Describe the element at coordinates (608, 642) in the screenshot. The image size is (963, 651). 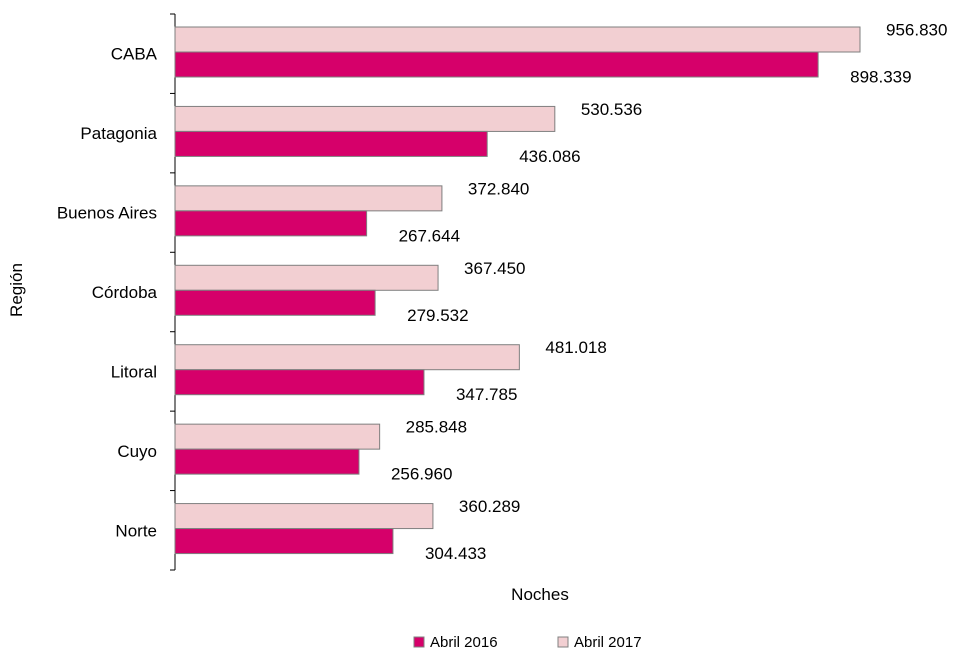
I see `legend-label-abril-2017: Abril 2017` at that location.